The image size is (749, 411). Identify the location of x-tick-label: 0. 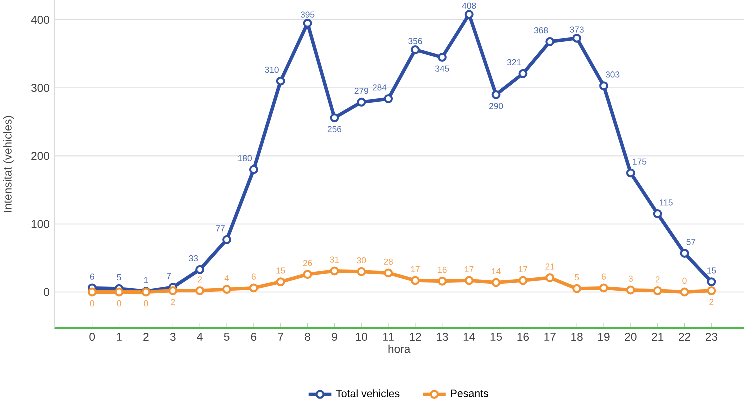
(93, 337).